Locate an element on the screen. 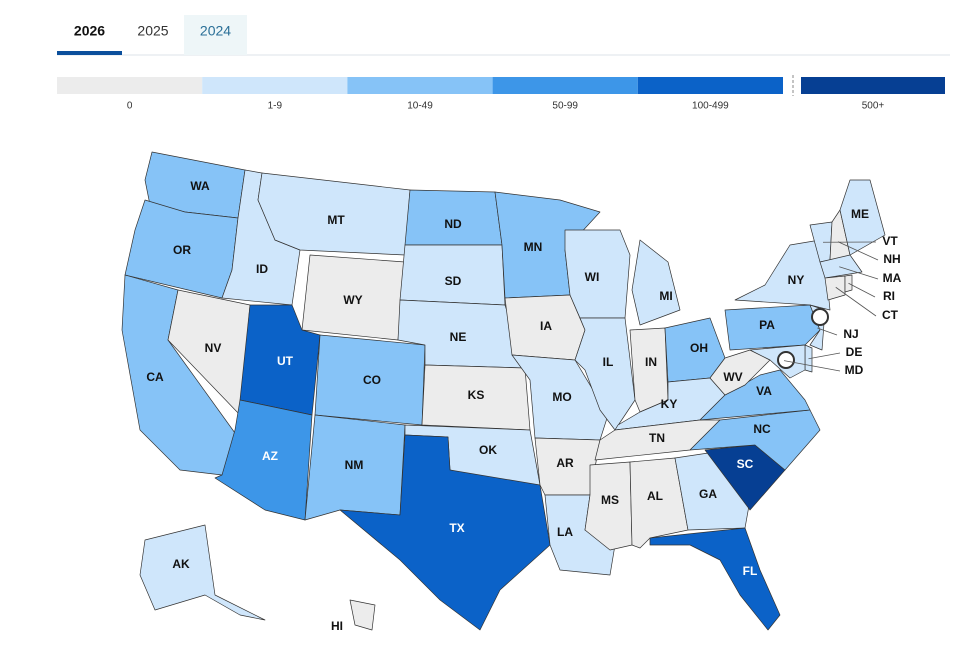 The width and height of the screenshot is (974, 663). state-label: MD is located at coordinates (854, 370).